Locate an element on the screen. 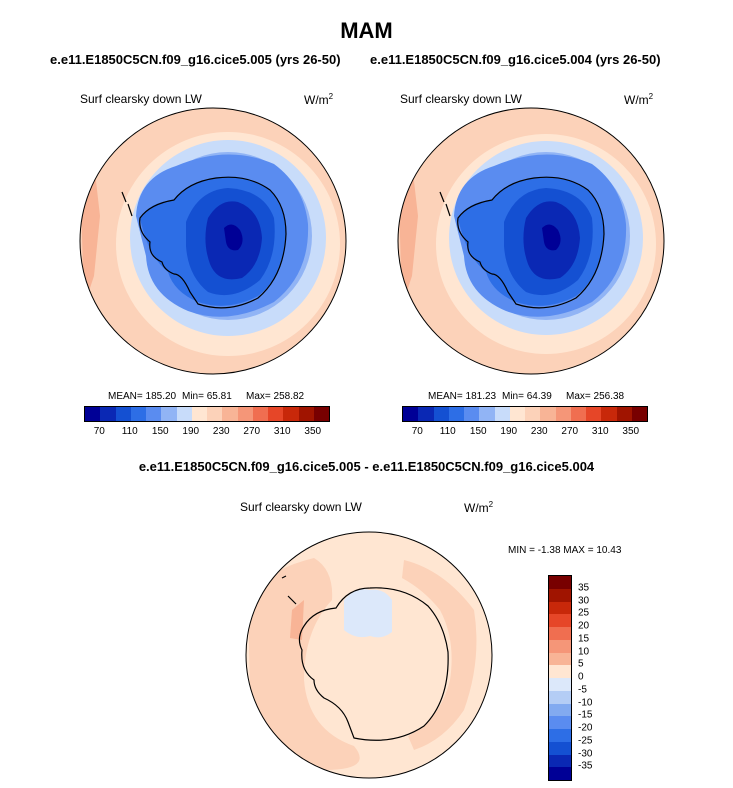 This screenshot has height=788, width=733. diff-colorbar is located at coordinates (560, 678).